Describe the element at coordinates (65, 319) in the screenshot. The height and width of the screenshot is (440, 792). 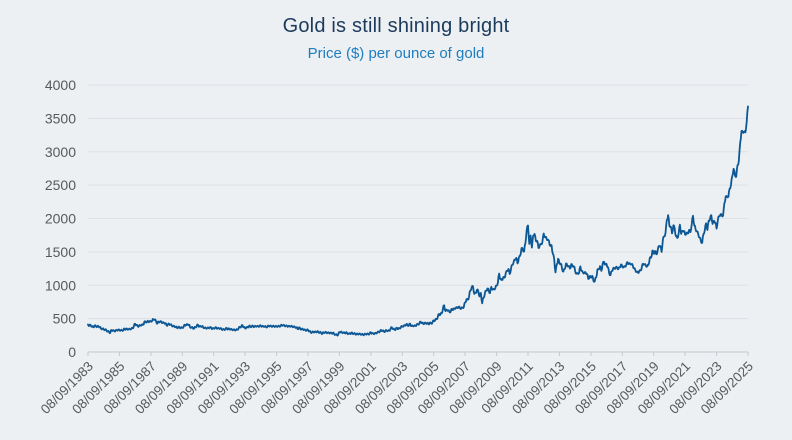
I see `y-axis-tick-label: 500` at that location.